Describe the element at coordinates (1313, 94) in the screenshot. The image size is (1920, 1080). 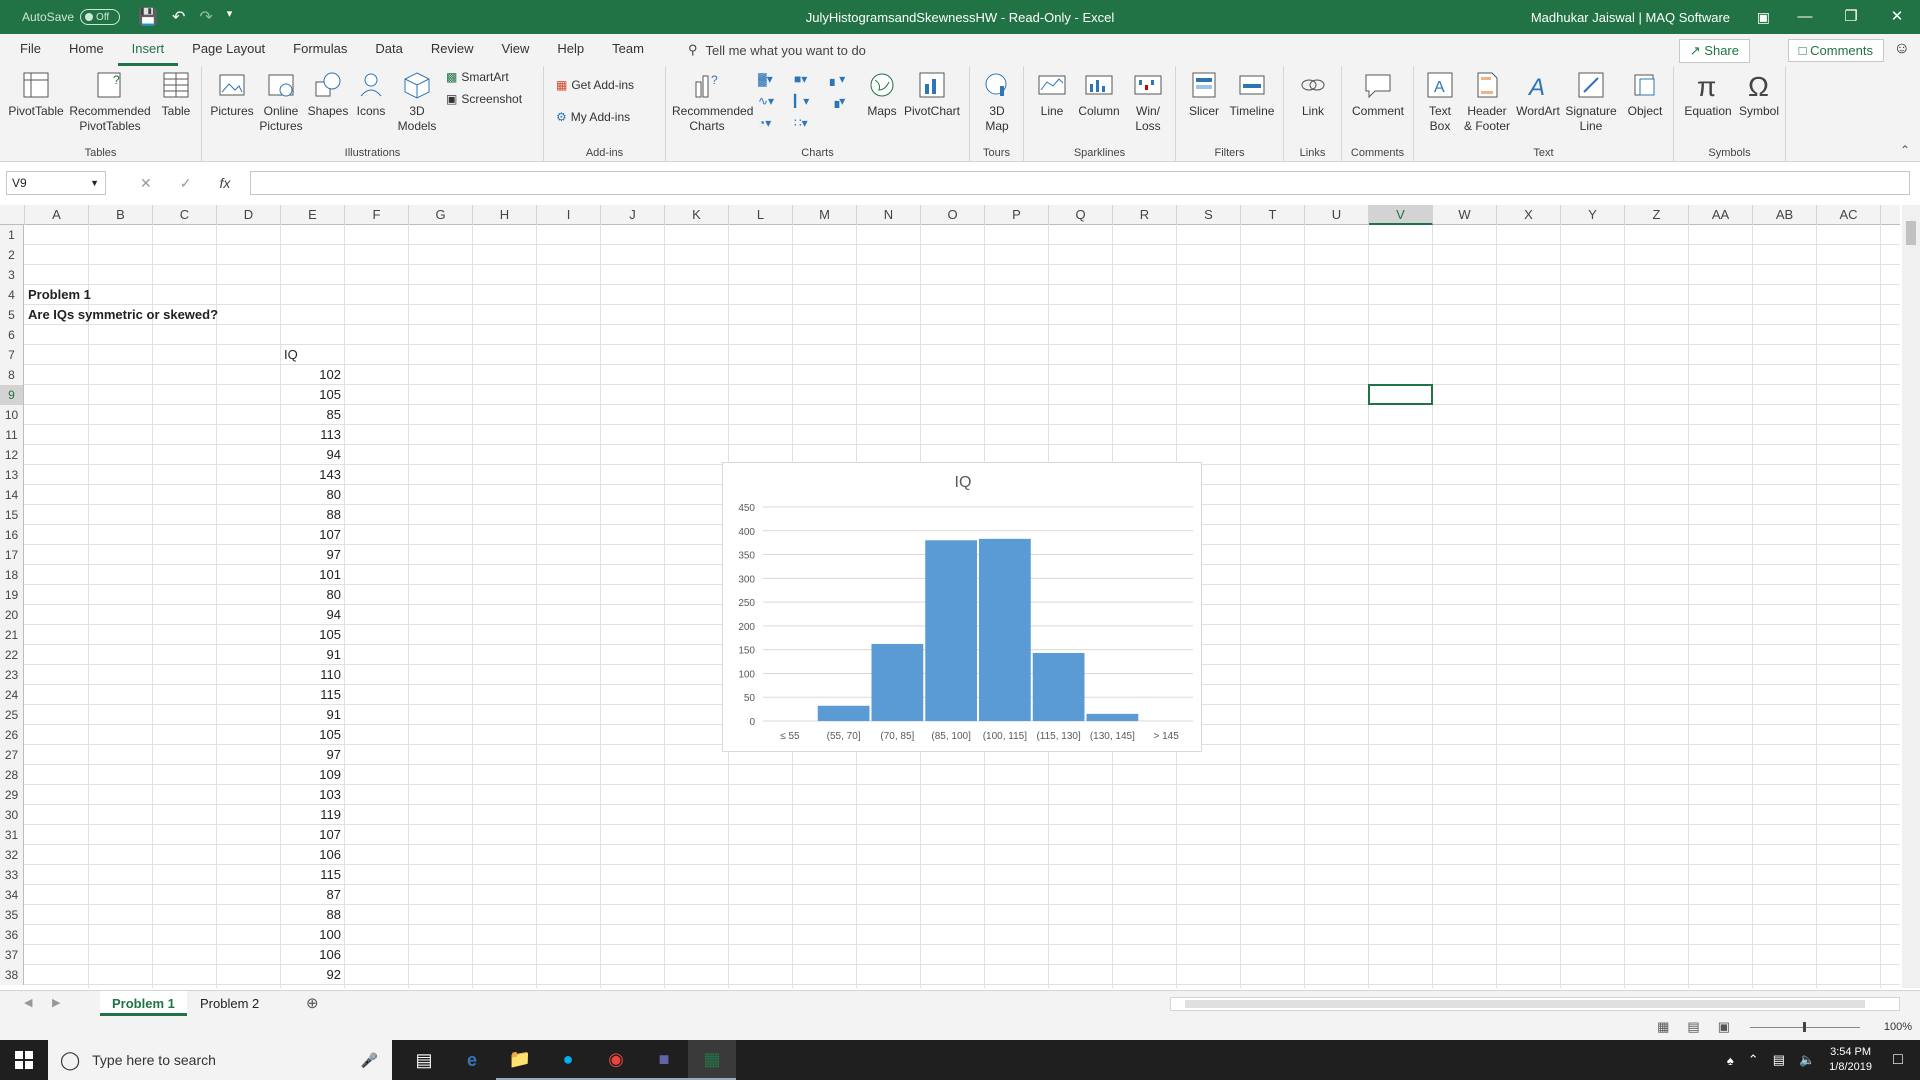
I see `link-button: Link` at that location.